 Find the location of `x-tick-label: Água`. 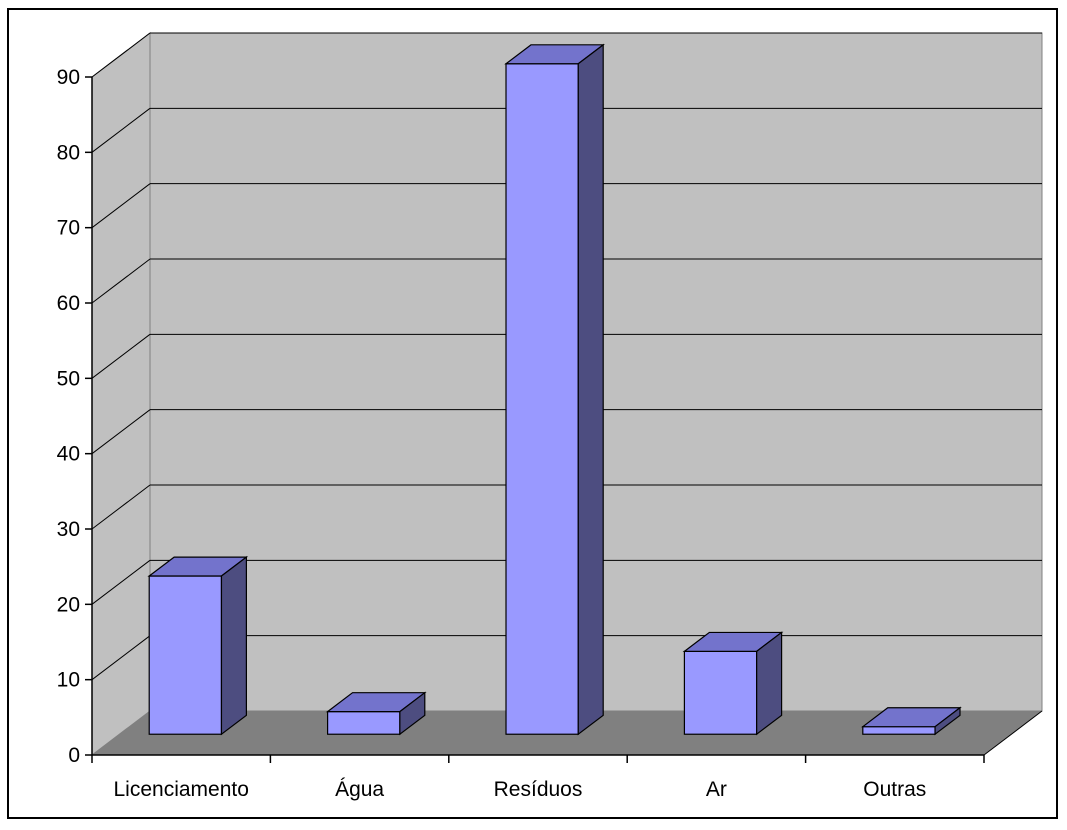

x-tick-label: Água is located at coordinates (359, 789).